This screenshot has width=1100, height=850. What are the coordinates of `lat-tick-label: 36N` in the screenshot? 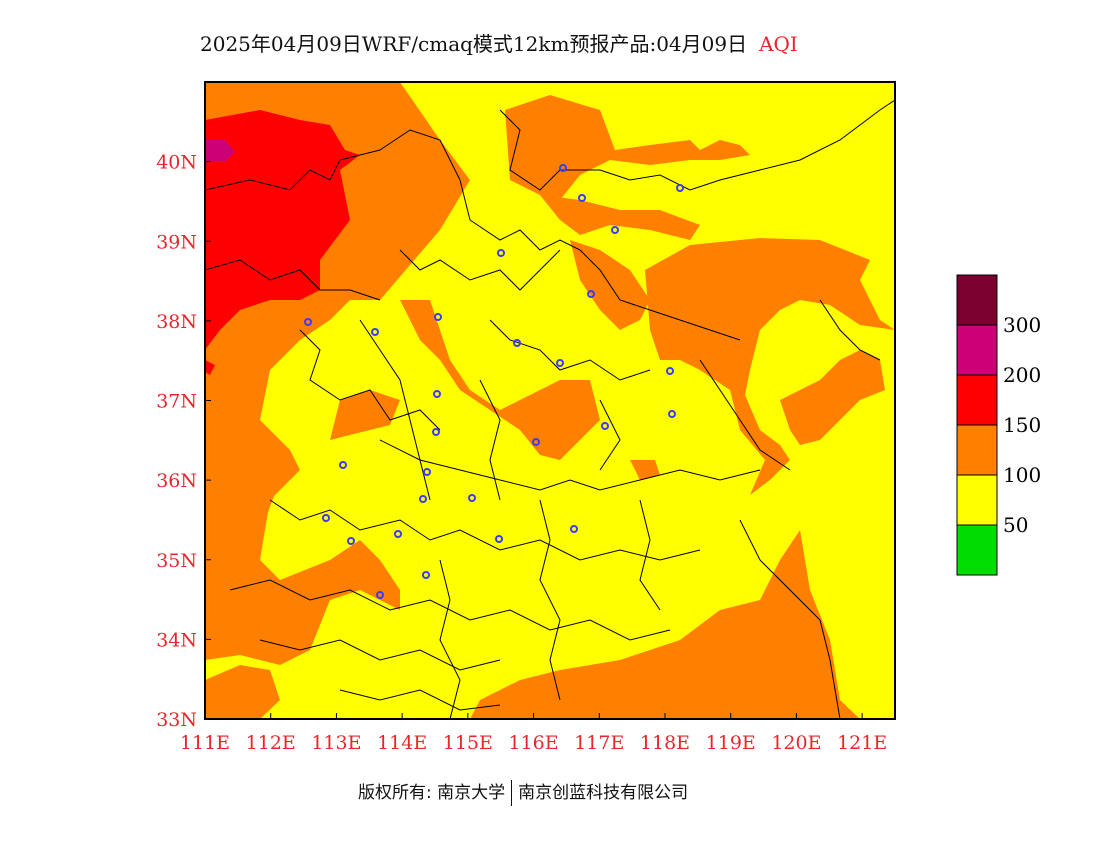 It's located at (176, 481).